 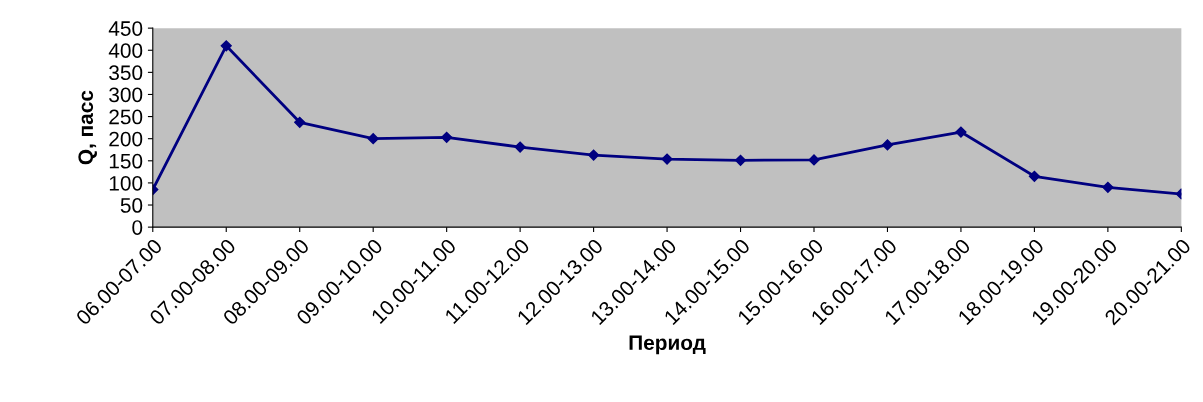 I want to click on y-tick-label: 100, so click(x=126, y=183).